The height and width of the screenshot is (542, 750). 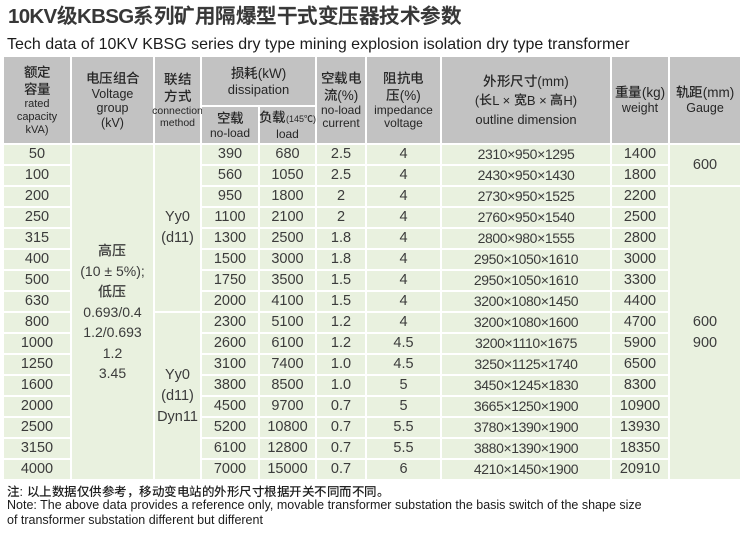 What do you see at coordinates (37, 301) in the screenshot?
I see `cell-capacity: 630` at bounding box center [37, 301].